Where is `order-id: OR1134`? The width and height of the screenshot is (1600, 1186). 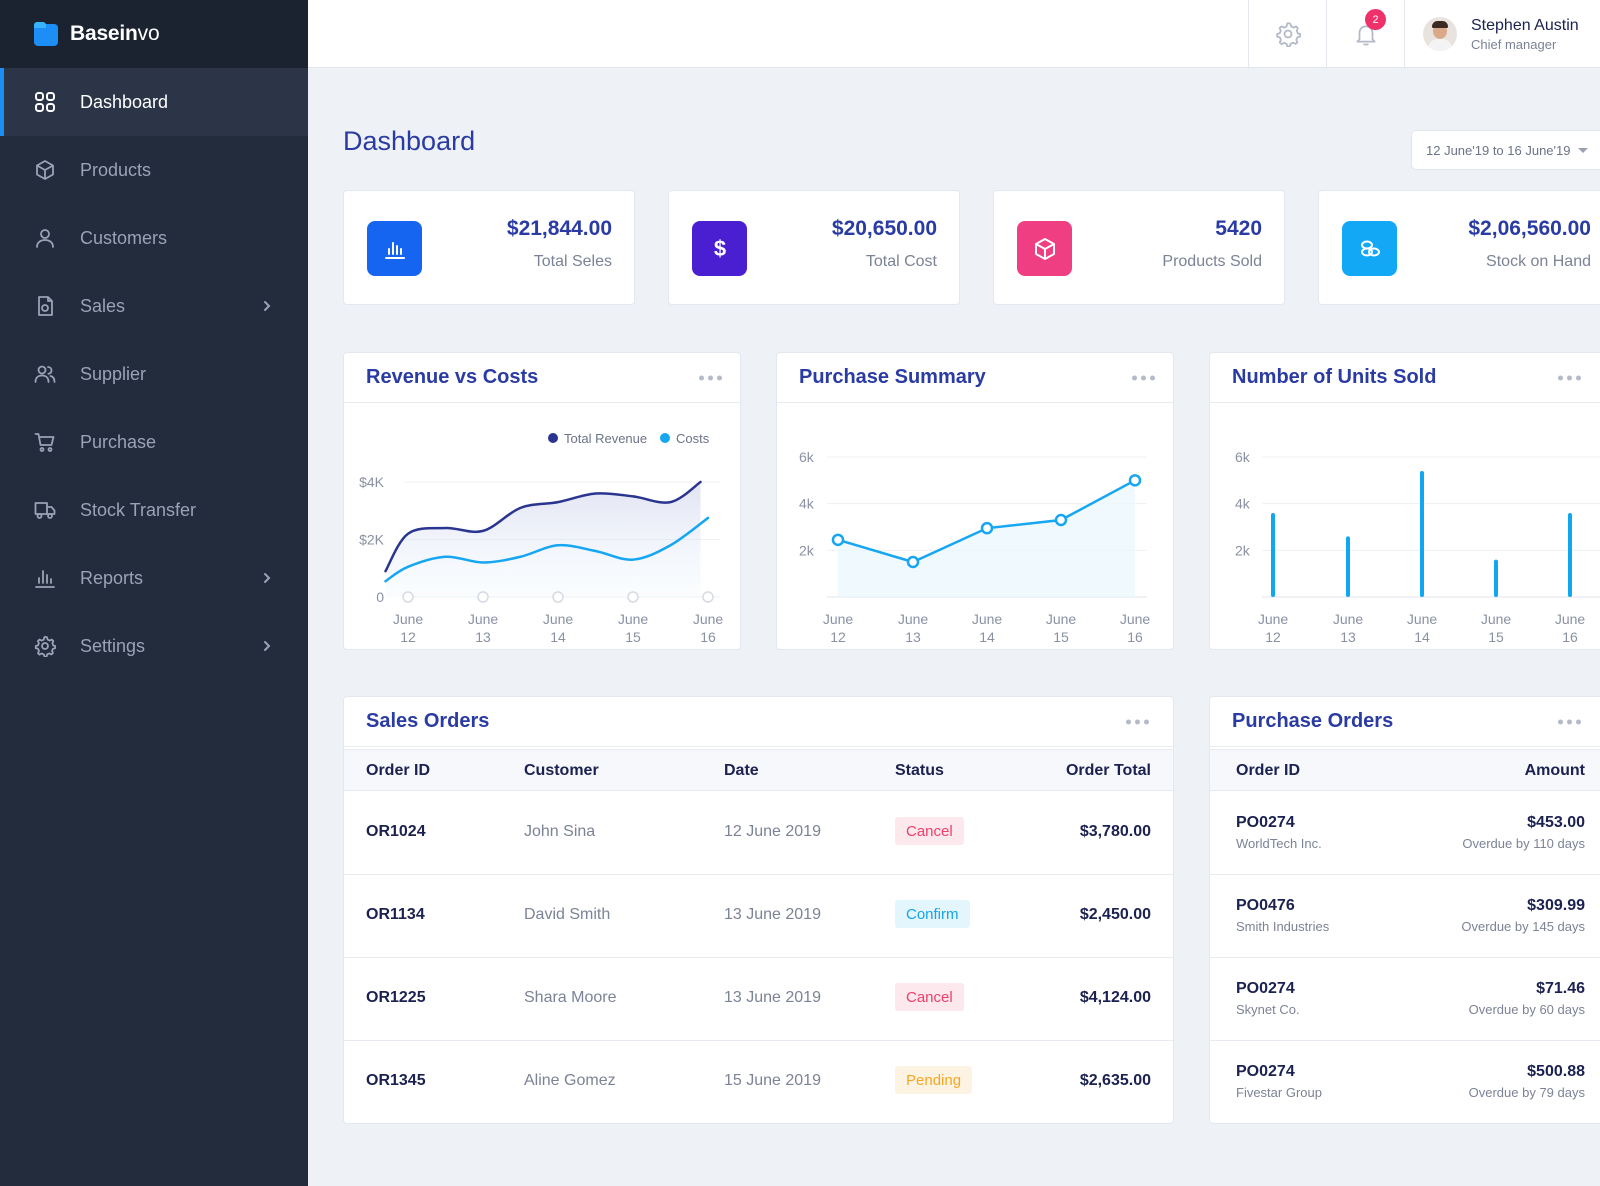
order-id: OR1134 is located at coordinates (395, 914).